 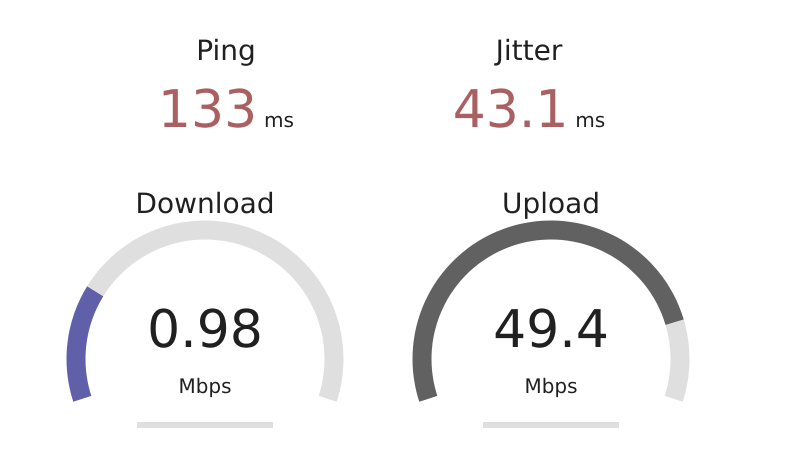 I want to click on text: 133, so click(x=209, y=108).